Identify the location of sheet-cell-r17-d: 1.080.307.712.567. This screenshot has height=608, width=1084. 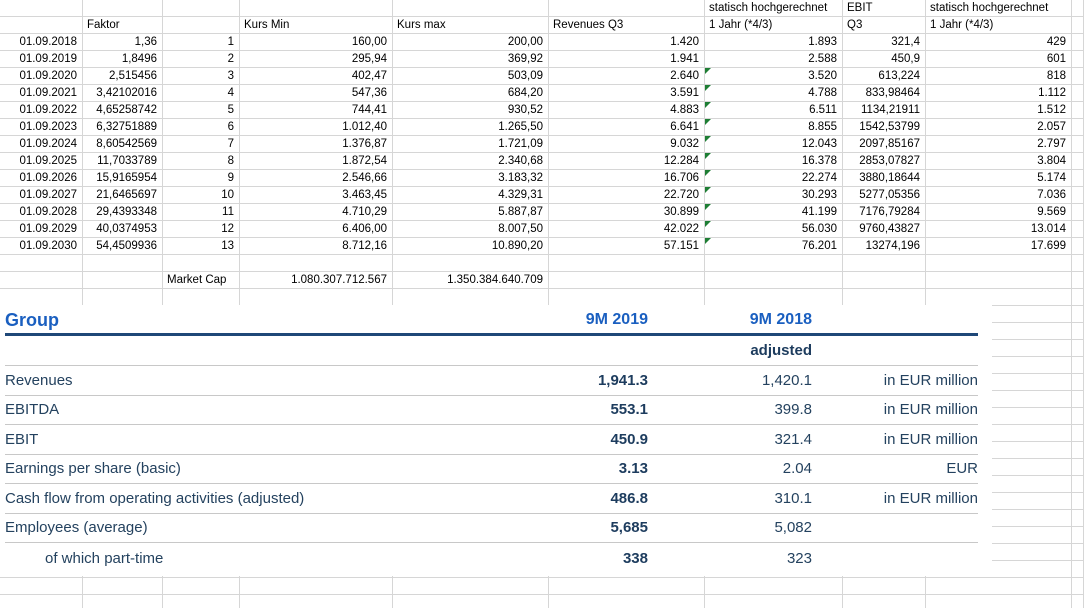
(316, 280).